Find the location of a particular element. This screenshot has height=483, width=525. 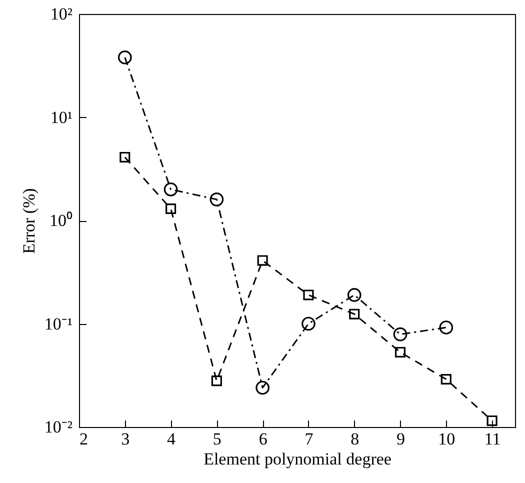

x-tick-label: 9 is located at coordinates (401, 439).